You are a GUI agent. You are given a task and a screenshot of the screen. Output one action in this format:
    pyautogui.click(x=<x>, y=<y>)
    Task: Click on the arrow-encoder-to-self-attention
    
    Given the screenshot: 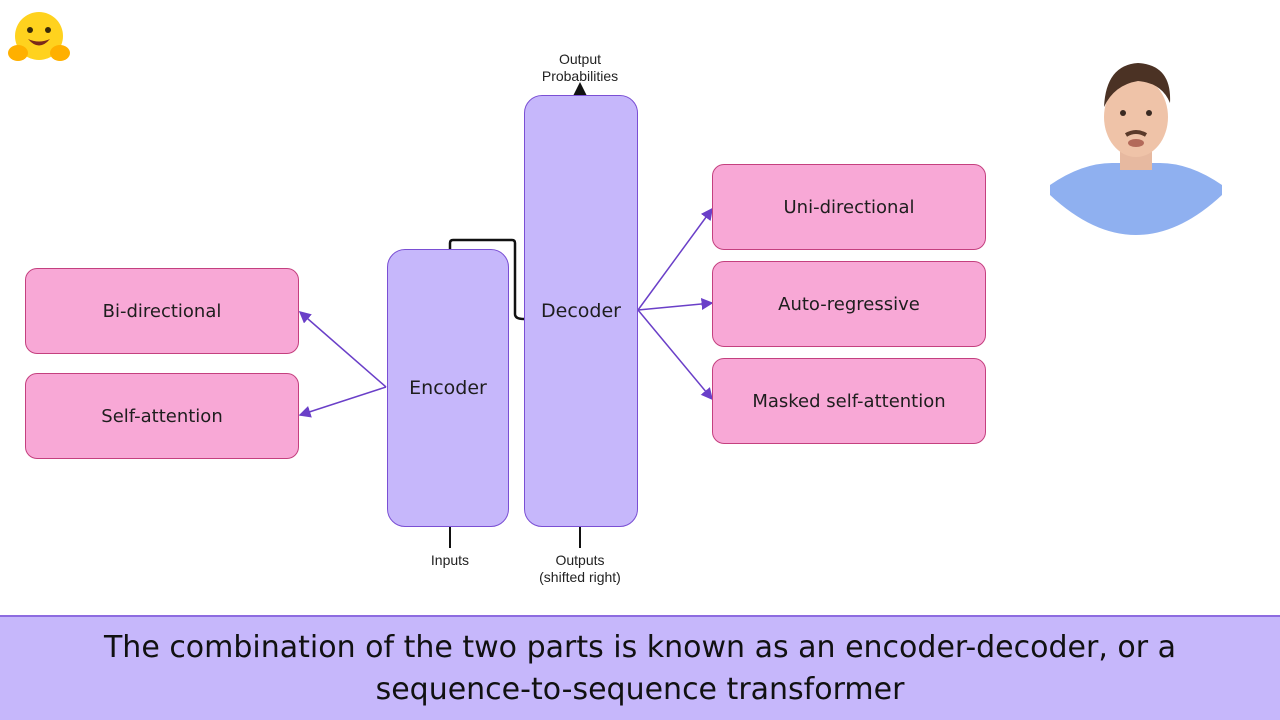 What is the action you would take?
    pyautogui.click(x=342, y=402)
    